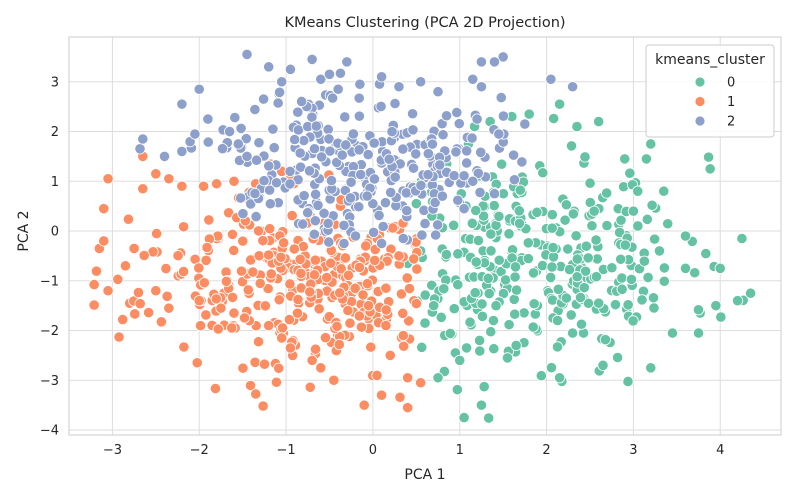  Describe the element at coordinates (633, 450) in the screenshot. I see `x-tick-label: 3` at that location.